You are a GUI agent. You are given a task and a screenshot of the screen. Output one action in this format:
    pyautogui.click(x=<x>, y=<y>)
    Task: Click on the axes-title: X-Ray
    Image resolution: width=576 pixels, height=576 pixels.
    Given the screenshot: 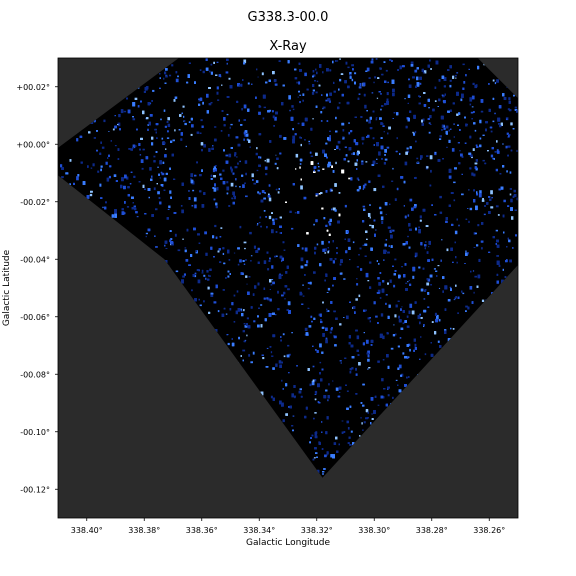 What is the action you would take?
    pyautogui.click(x=288, y=46)
    